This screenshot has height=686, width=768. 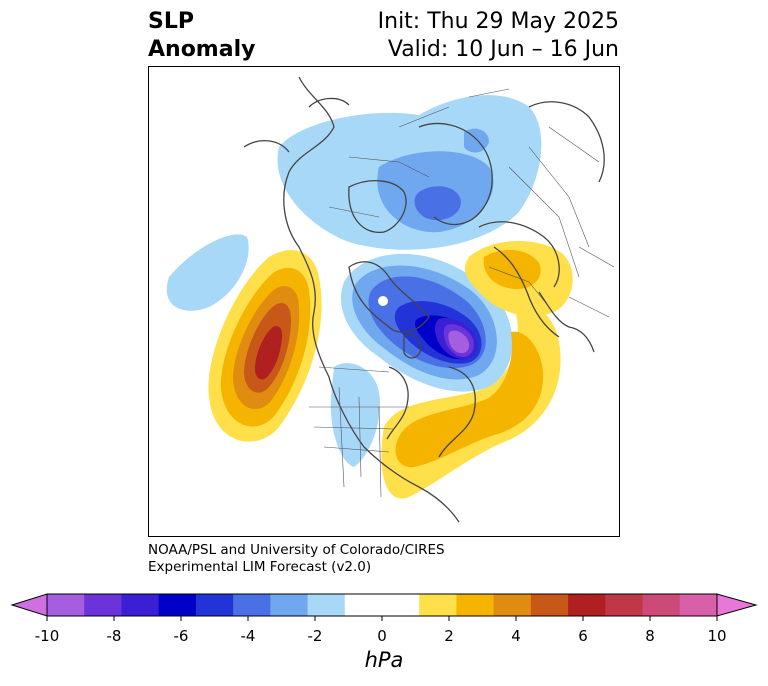 What do you see at coordinates (171, 21) in the screenshot?
I see `title-line-1: SLP` at bounding box center [171, 21].